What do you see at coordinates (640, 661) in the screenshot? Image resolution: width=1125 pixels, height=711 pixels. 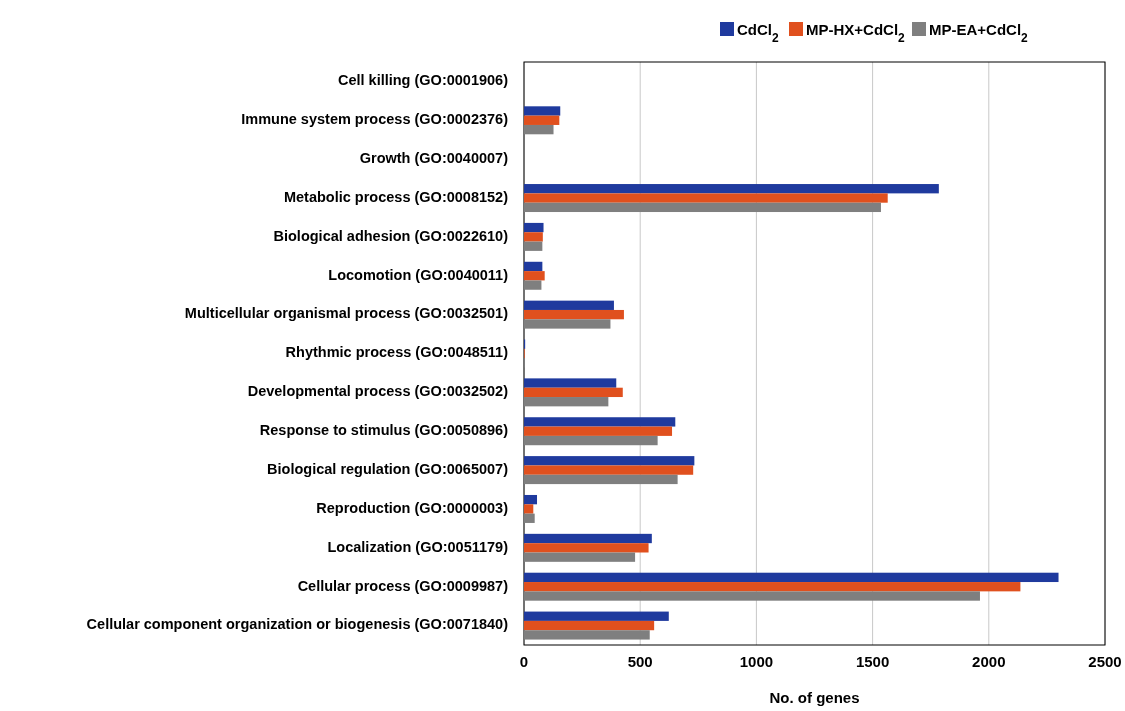 I see `x-tick-label: 500` at bounding box center [640, 661].